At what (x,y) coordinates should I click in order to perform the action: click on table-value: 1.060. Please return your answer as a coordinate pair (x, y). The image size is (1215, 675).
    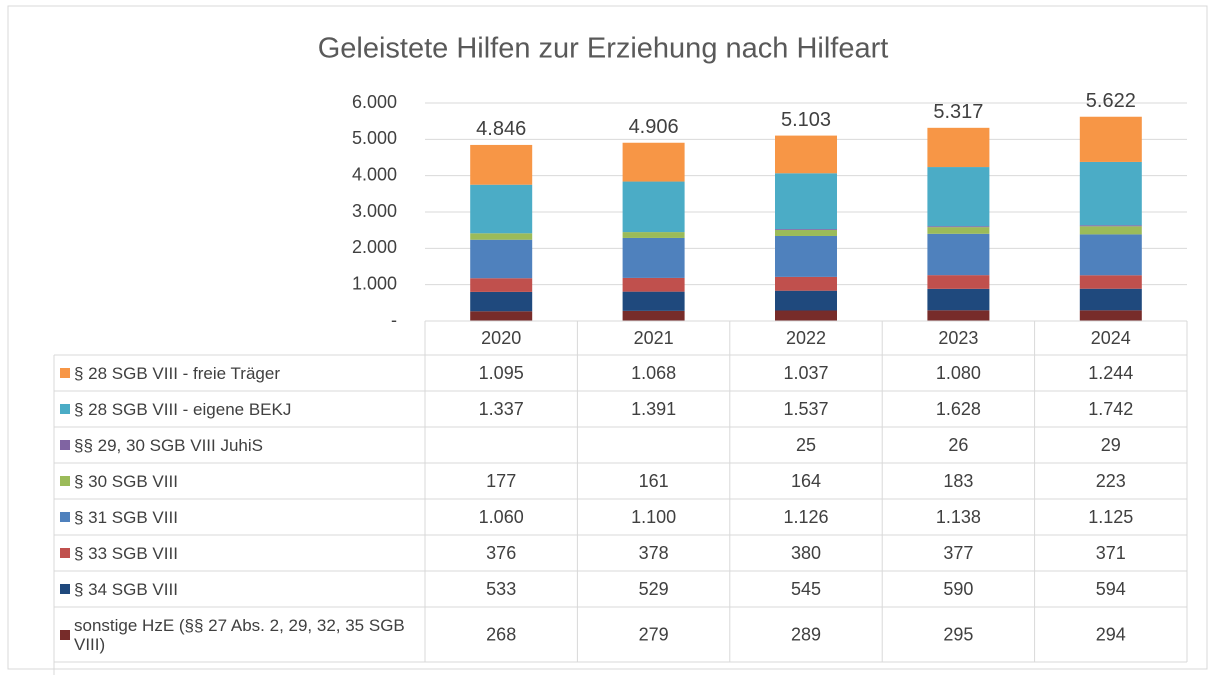
    Looking at the image, I should click on (501, 517).